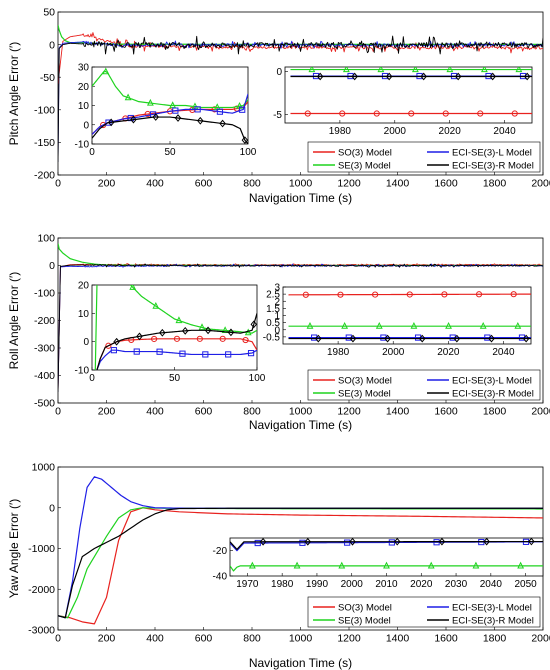  What do you see at coordinates (92, 152) in the screenshot?
I see `pitch-inset-early-xtick-label: 0` at bounding box center [92, 152].